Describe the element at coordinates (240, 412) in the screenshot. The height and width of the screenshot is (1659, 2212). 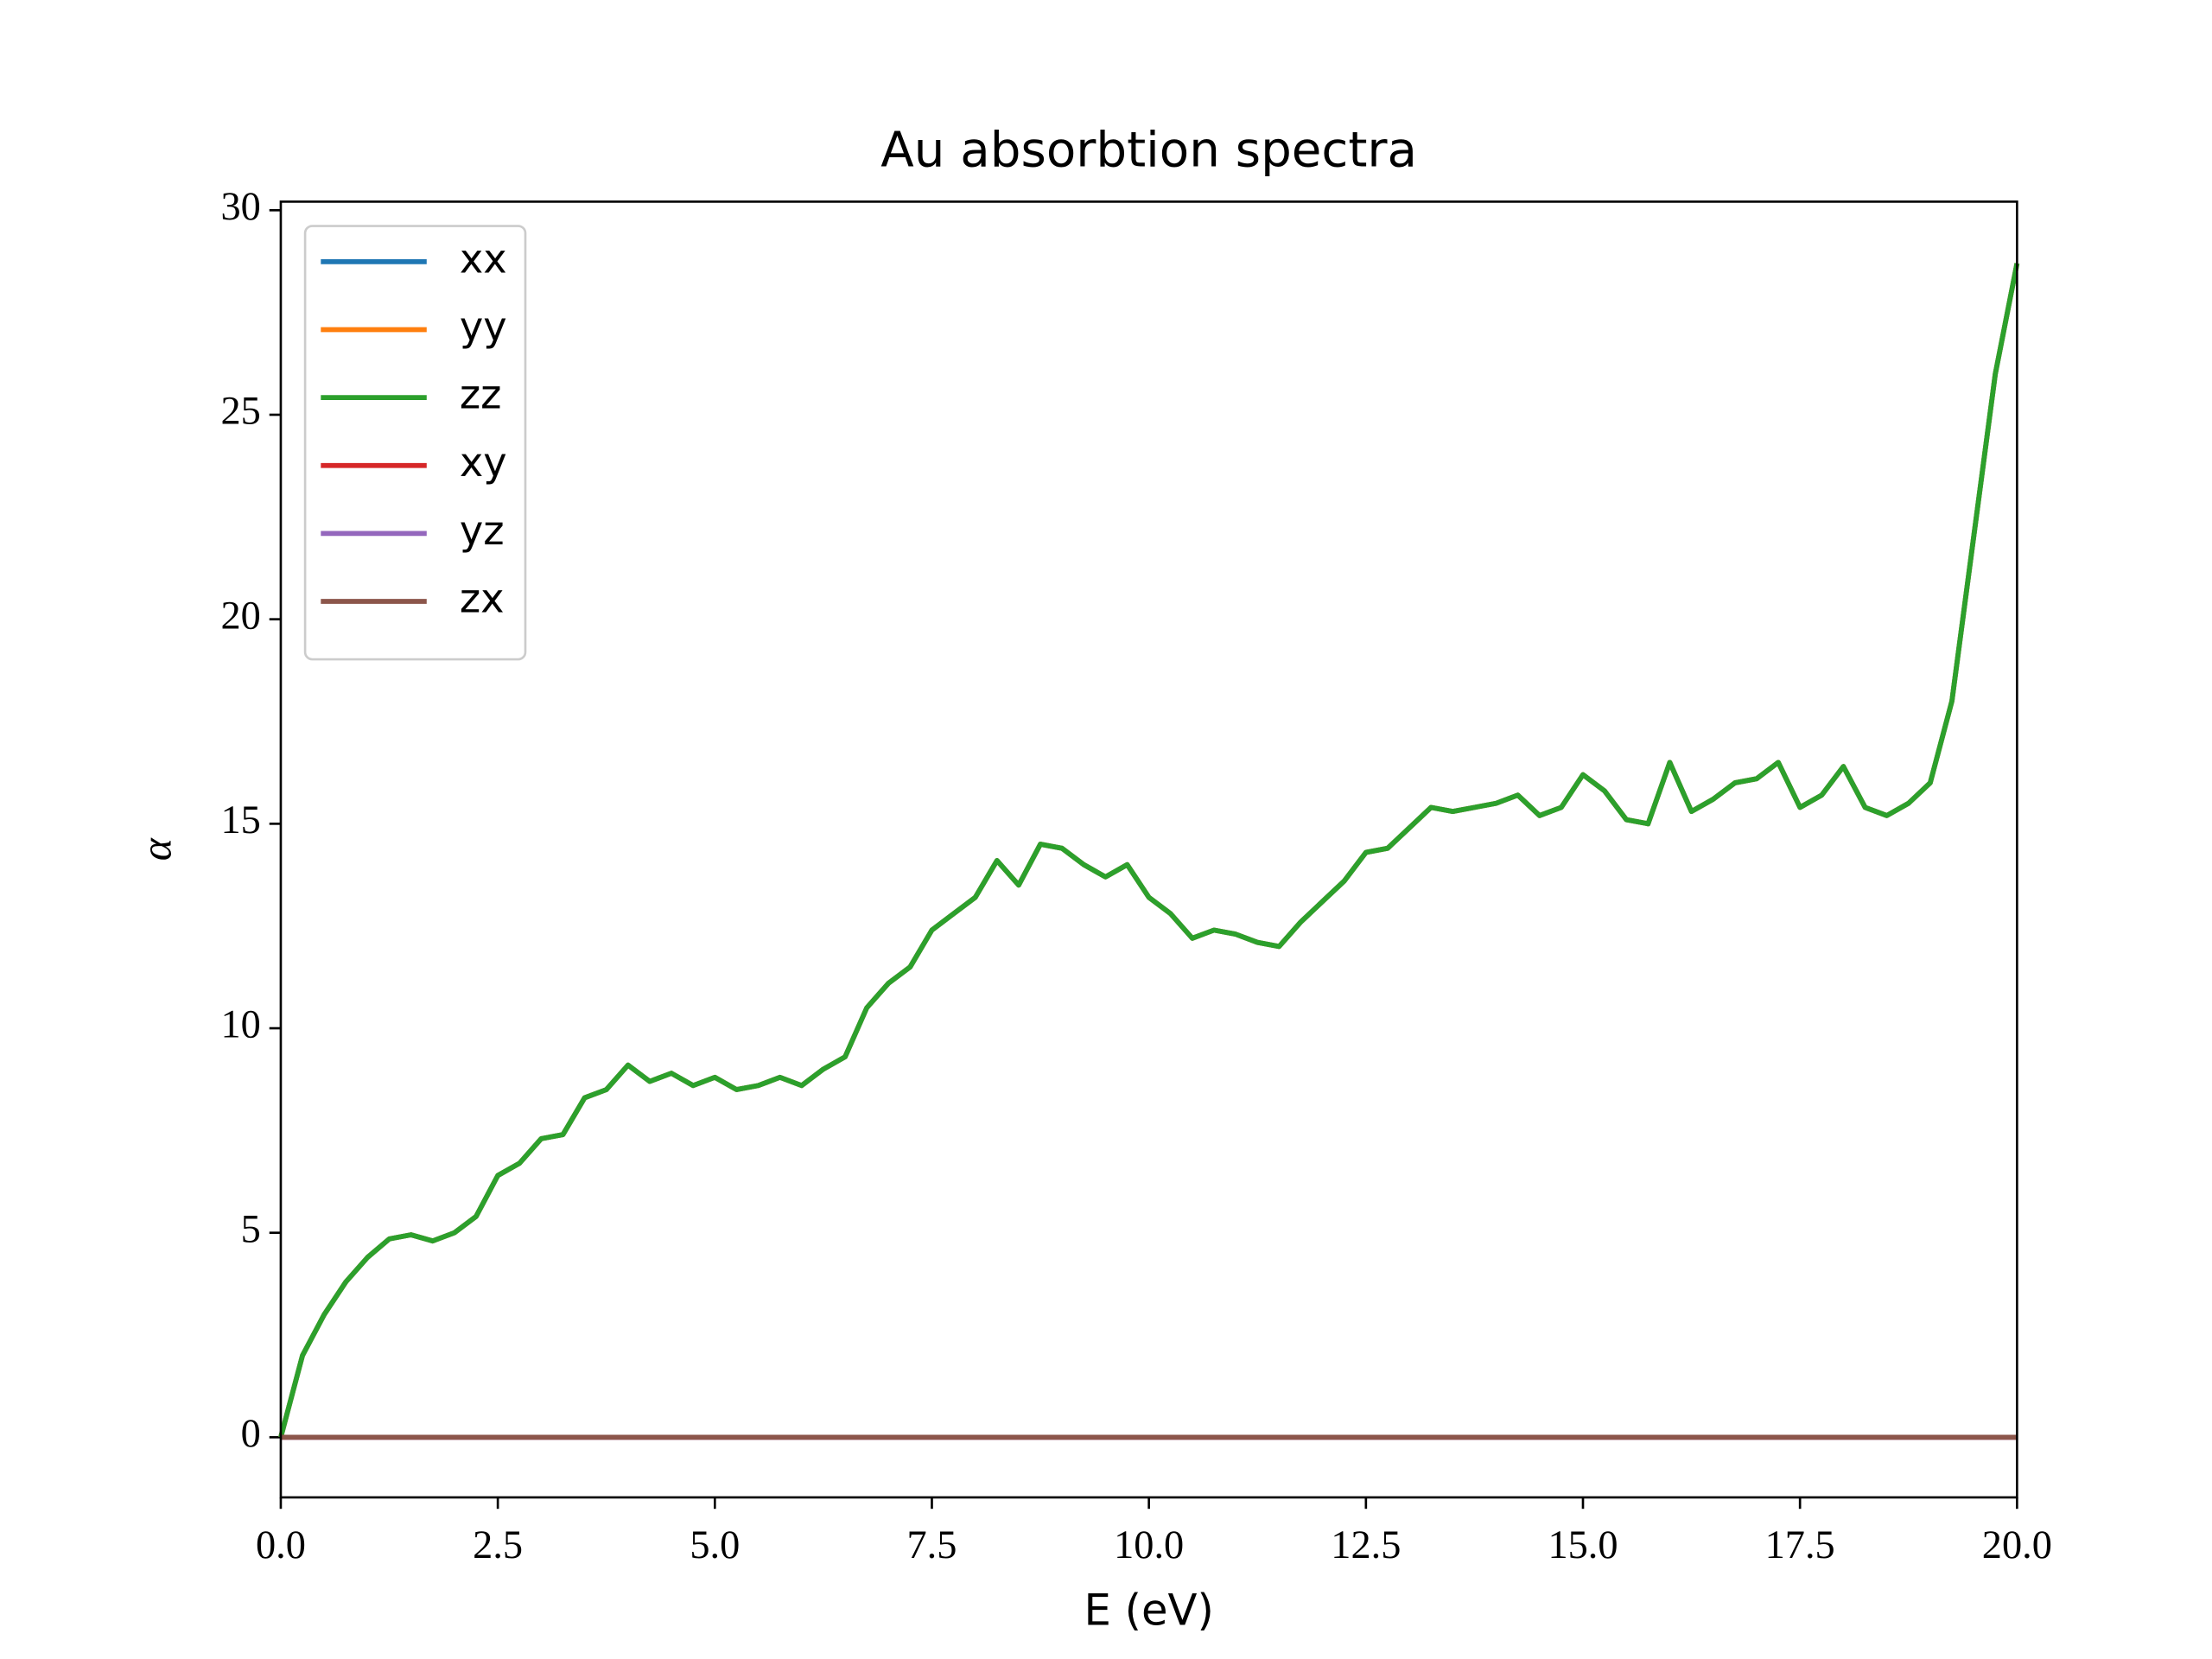
I see `y-tick-label: 25` at that location.